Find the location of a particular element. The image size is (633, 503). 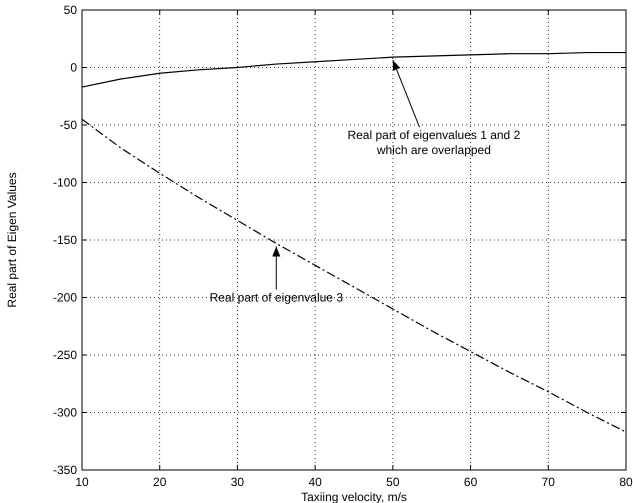

y-axis-title: Real part of Eigen Values is located at coordinates (12, 240).